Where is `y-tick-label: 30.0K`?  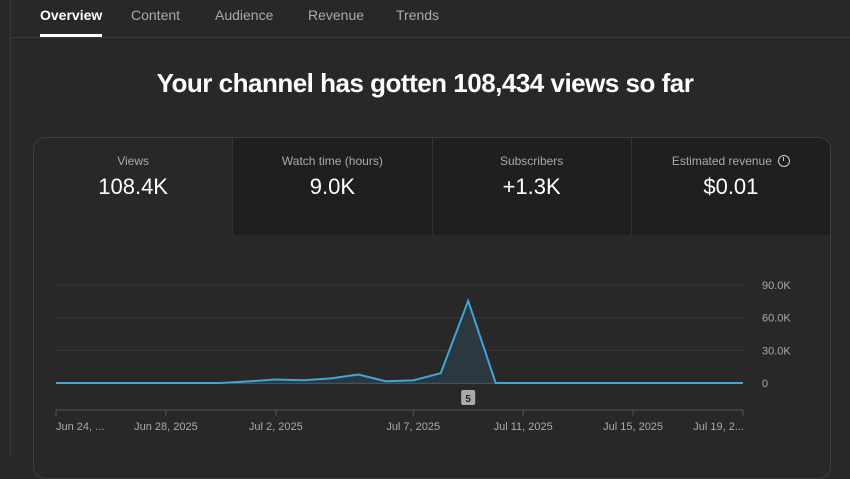
y-tick-label: 30.0K is located at coordinates (776, 351).